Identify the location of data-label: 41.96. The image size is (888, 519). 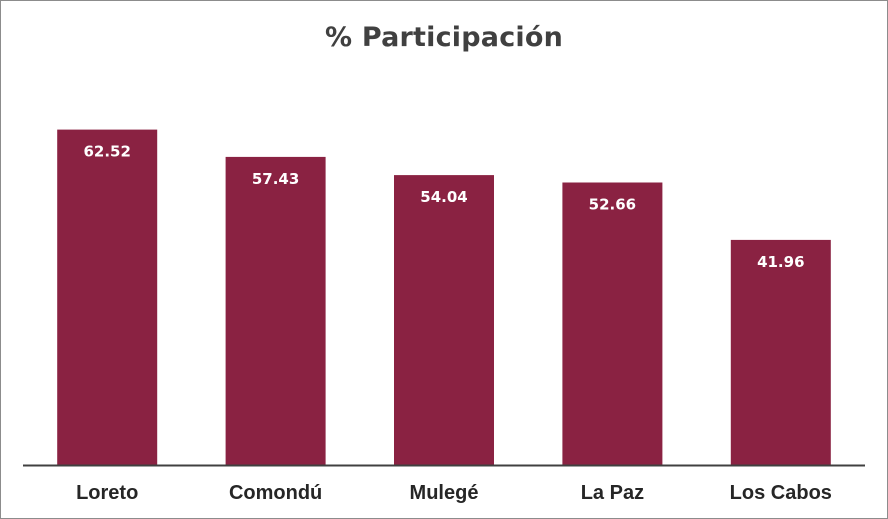
(780, 262).